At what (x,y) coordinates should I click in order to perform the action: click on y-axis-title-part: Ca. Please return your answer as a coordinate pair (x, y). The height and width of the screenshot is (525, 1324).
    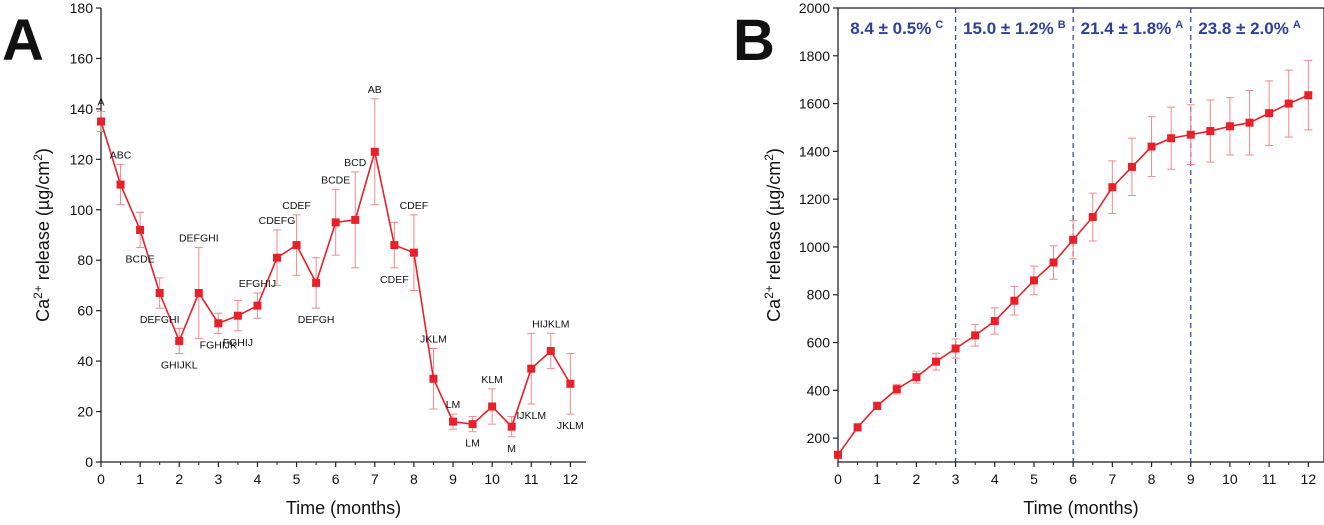
    Looking at the image, I should click on (774, 310).